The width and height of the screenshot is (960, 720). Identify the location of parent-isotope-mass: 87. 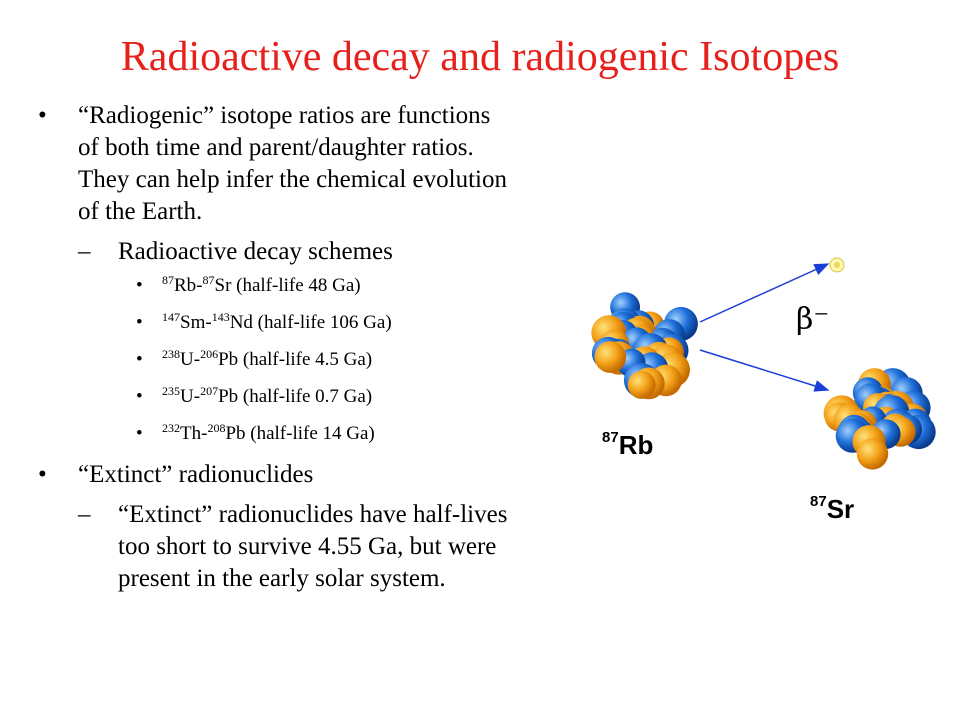
(610, 437).